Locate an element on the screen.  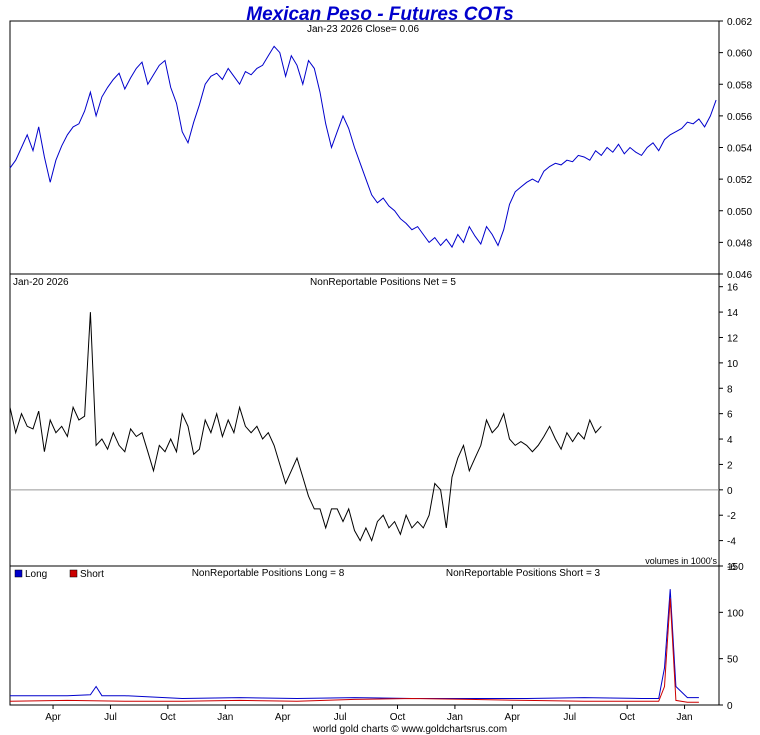
y-tick-label: 0.046 is located at coordinates (739, 275).